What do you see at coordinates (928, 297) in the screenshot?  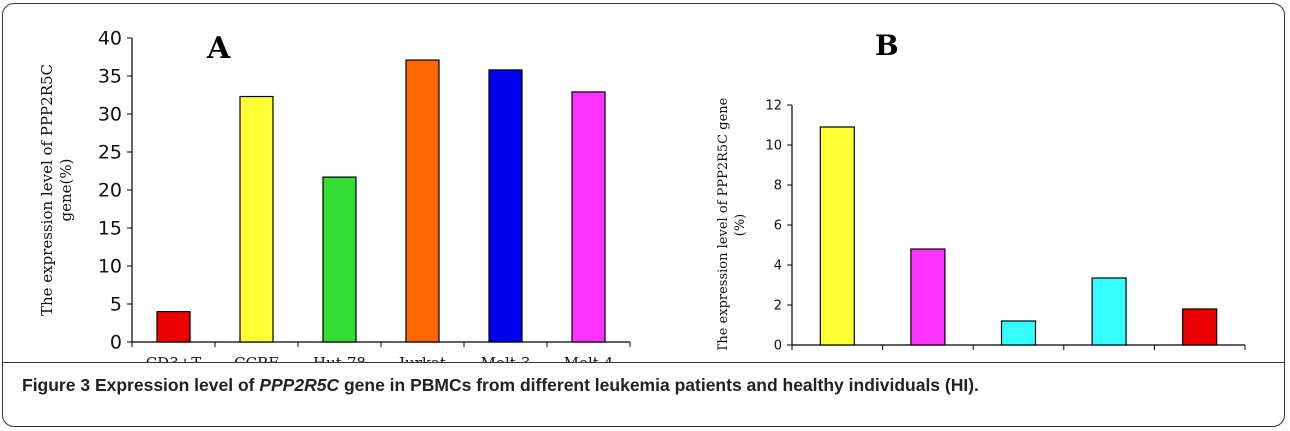 I see `bar-b-nb4` at bounding box center [928, 297].